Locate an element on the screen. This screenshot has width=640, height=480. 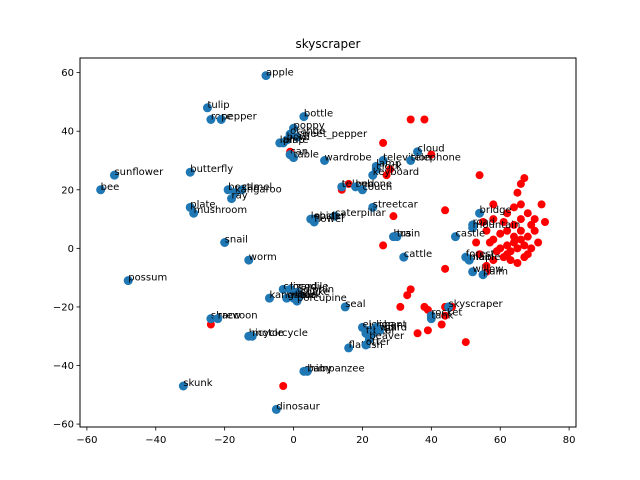
point-label: wolf is located at coordinates (390, 327).